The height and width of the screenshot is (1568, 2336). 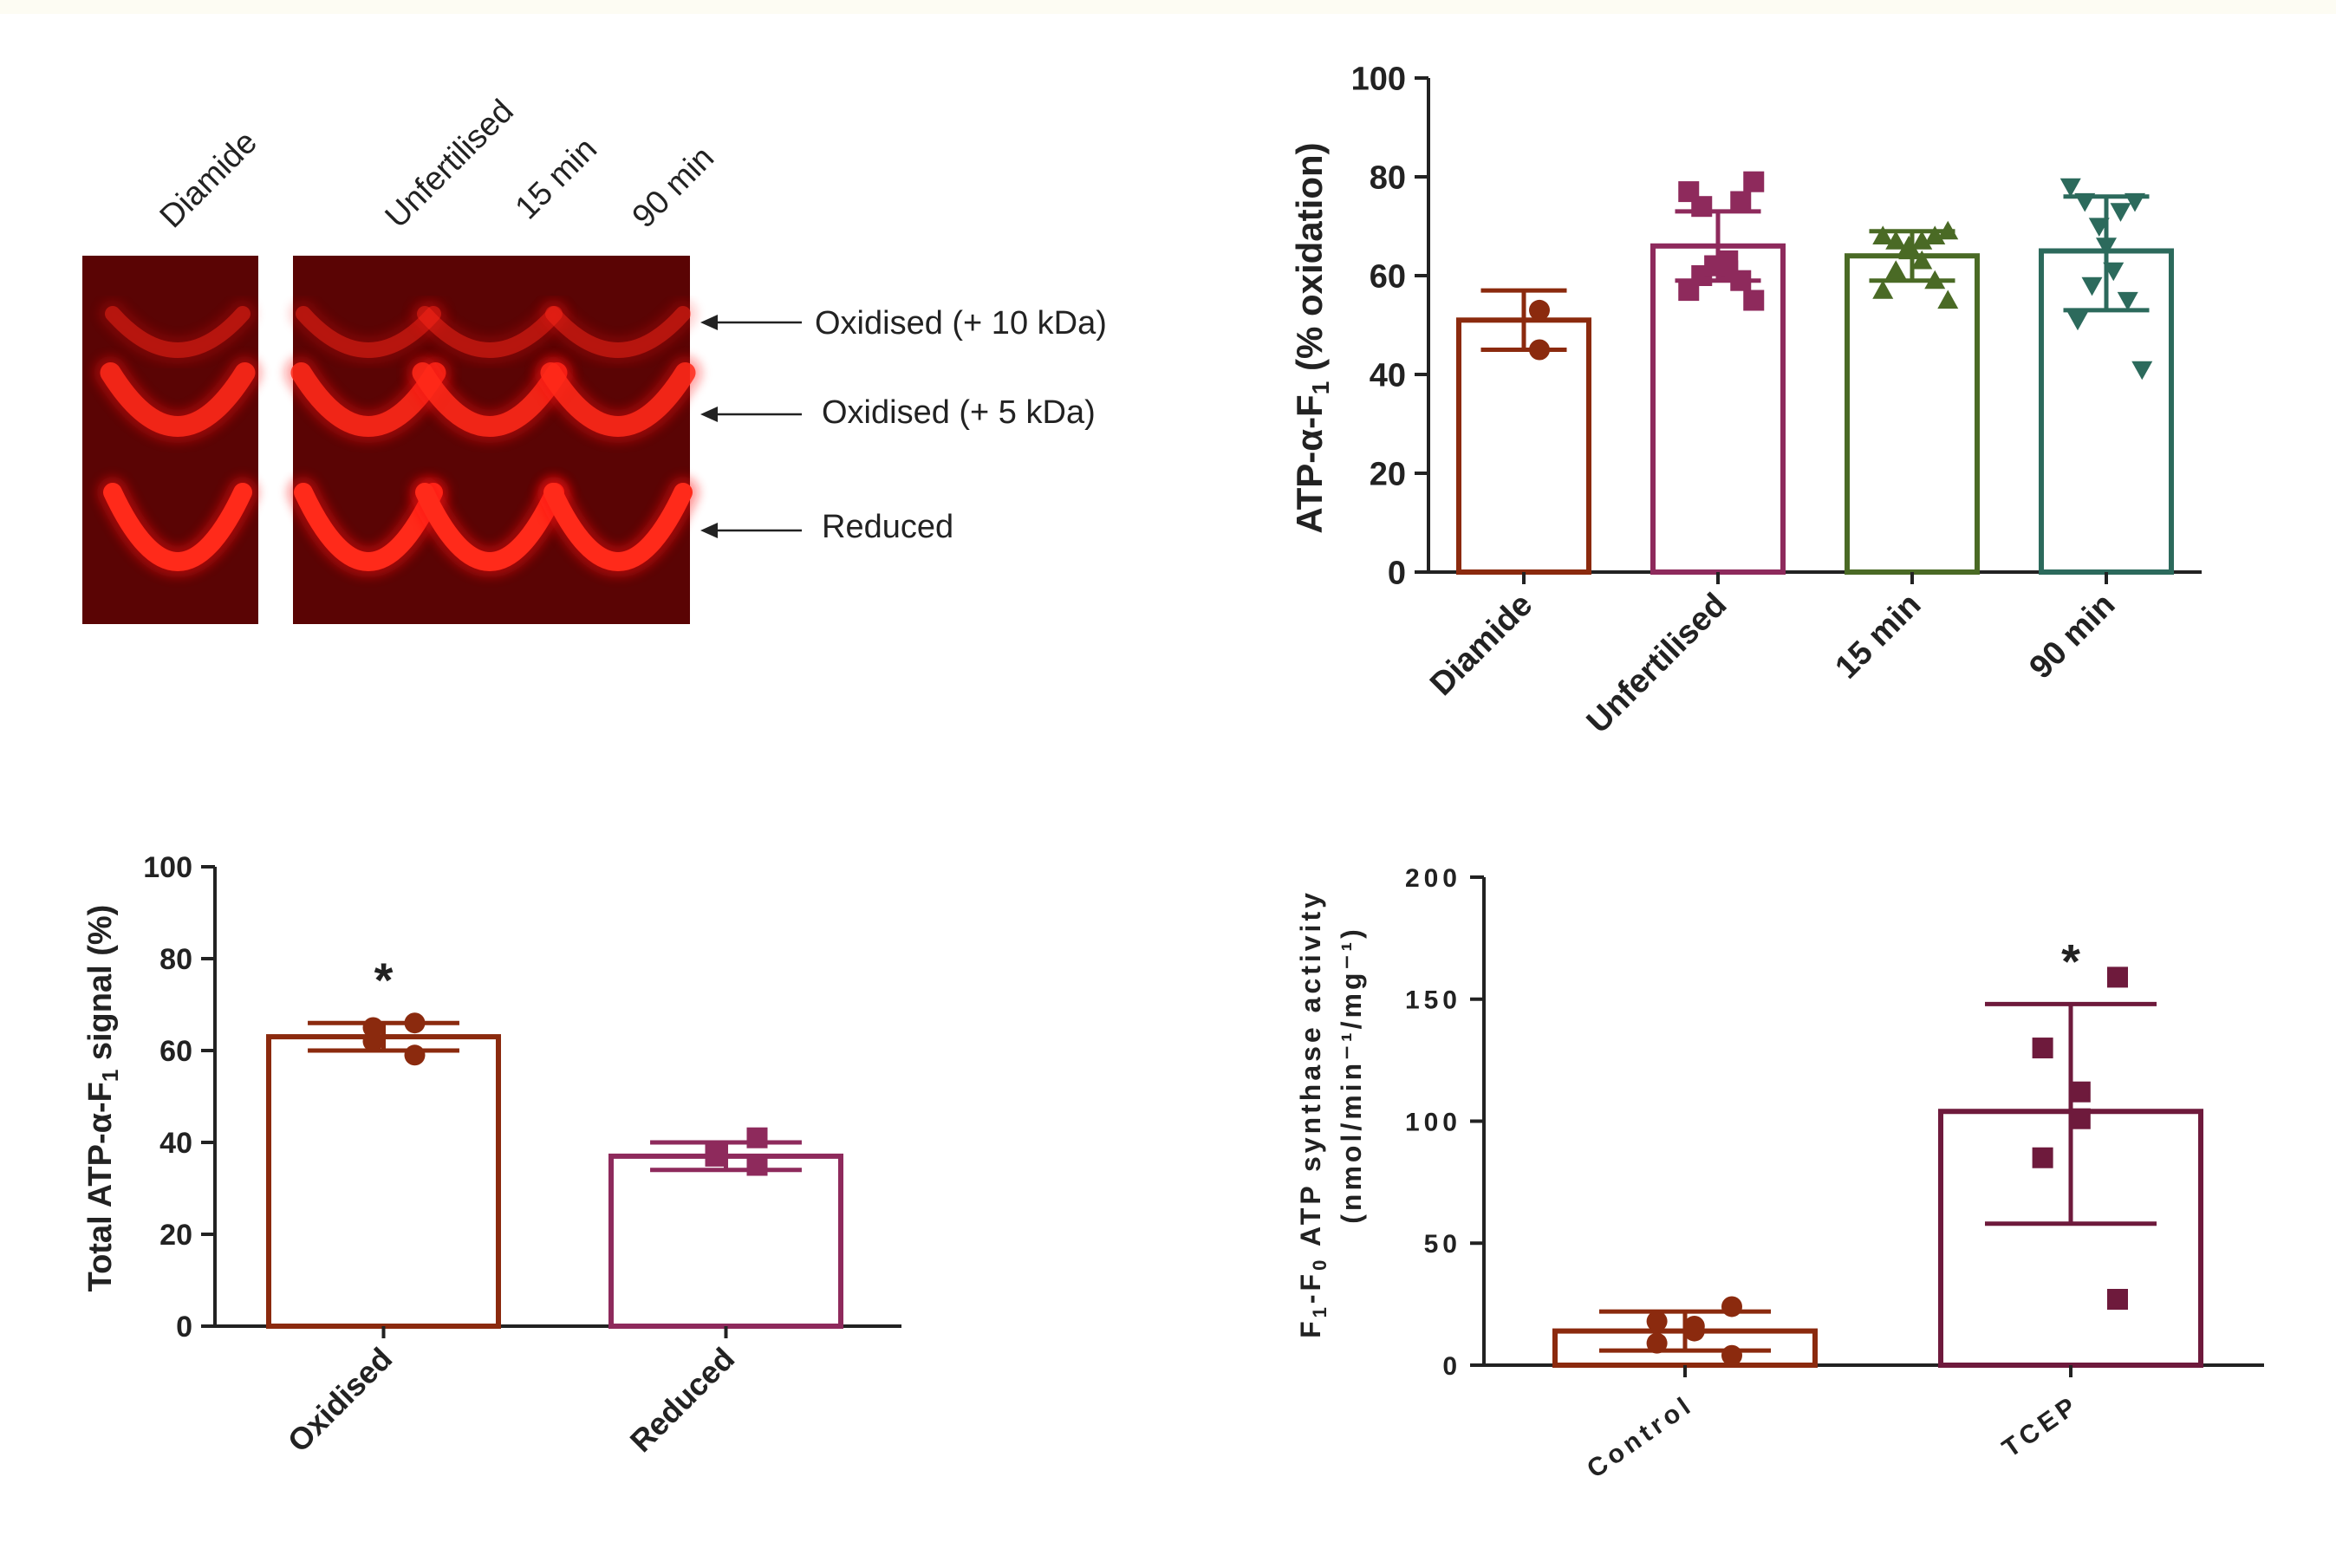 I want to click on x-category-label: TCEP, so click(x=2041, y=1426).